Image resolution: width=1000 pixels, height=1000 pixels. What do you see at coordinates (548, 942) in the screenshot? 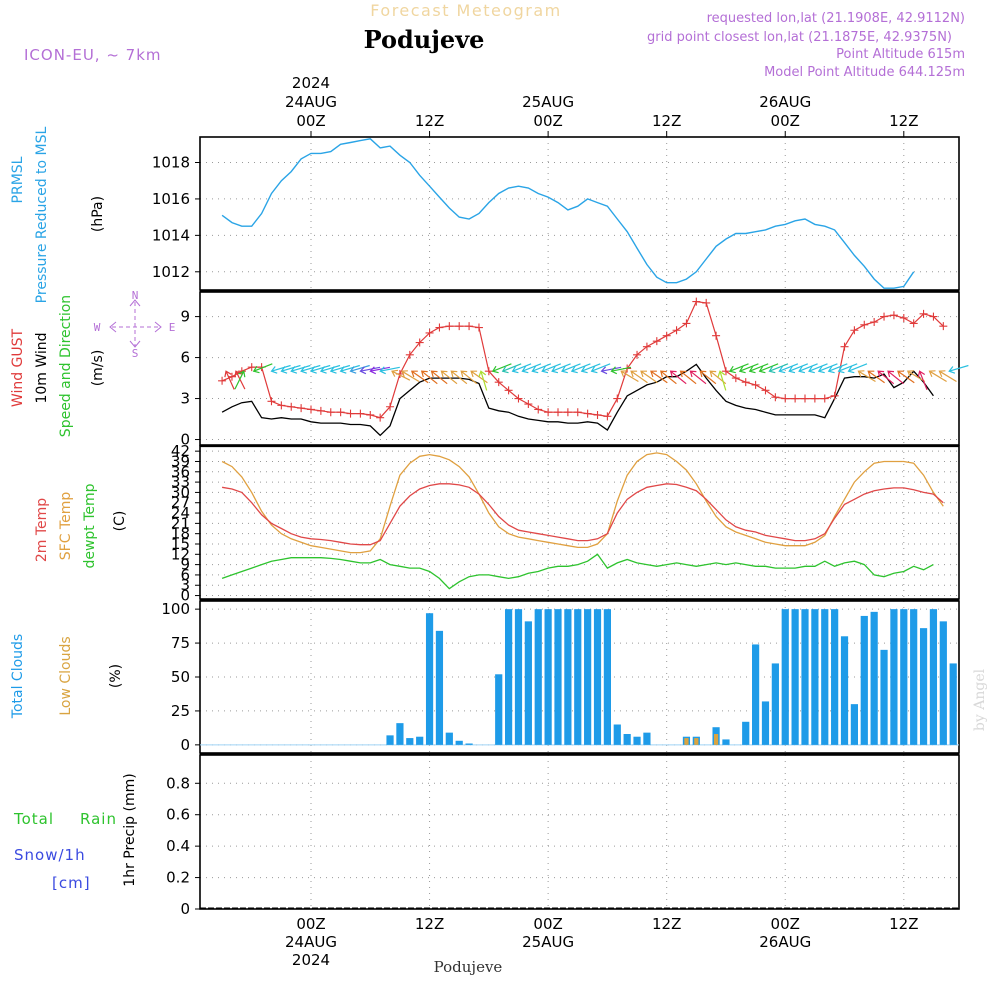
I see `time-label-bottom: 25AUG` at bounding box center [548, 942].